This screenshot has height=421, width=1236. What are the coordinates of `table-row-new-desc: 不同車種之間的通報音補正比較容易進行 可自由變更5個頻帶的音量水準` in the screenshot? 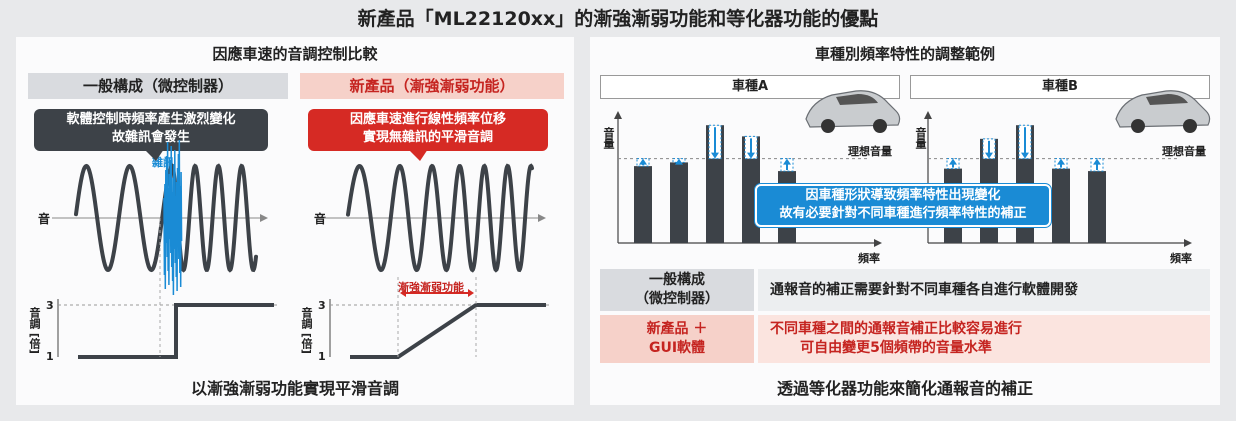 It's located at (984, 339).